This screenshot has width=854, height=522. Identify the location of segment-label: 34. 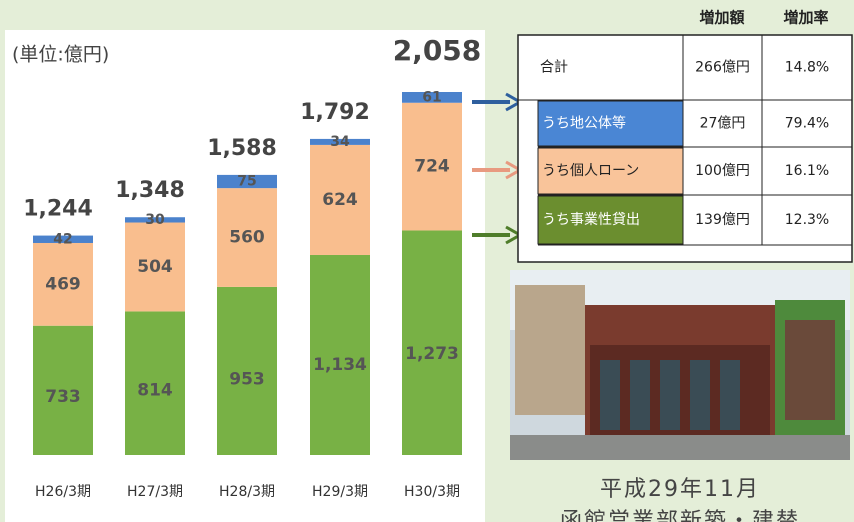
(340, 142).